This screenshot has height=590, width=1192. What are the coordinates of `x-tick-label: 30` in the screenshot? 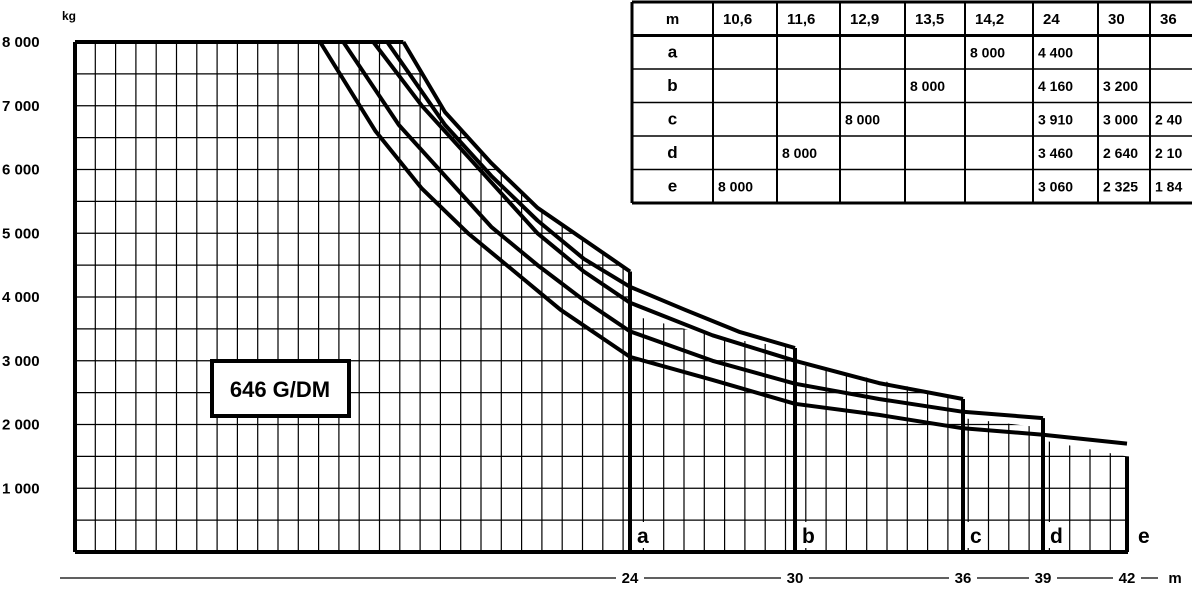 It's located at (795, 578).